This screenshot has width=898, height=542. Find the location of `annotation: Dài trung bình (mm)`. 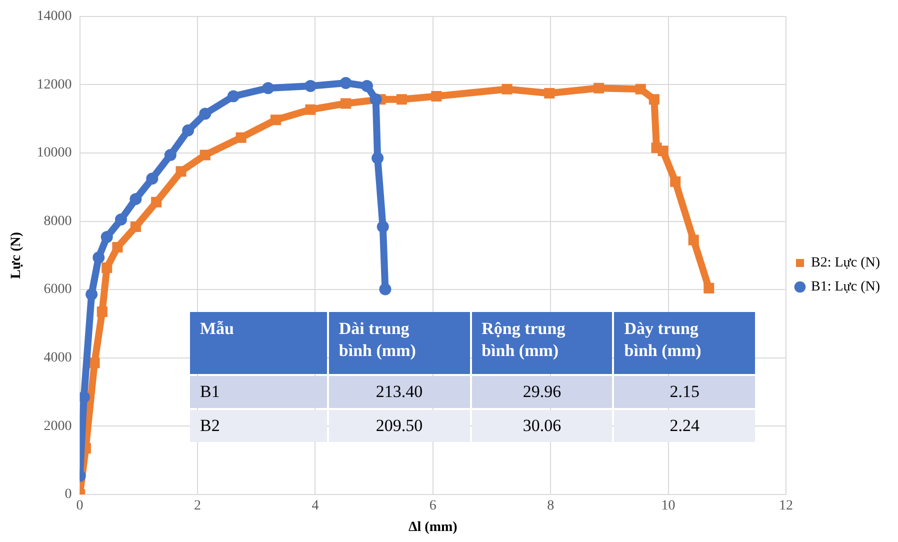

annotation: Dài trung bình (mm) is located at coordinates (399, 343).